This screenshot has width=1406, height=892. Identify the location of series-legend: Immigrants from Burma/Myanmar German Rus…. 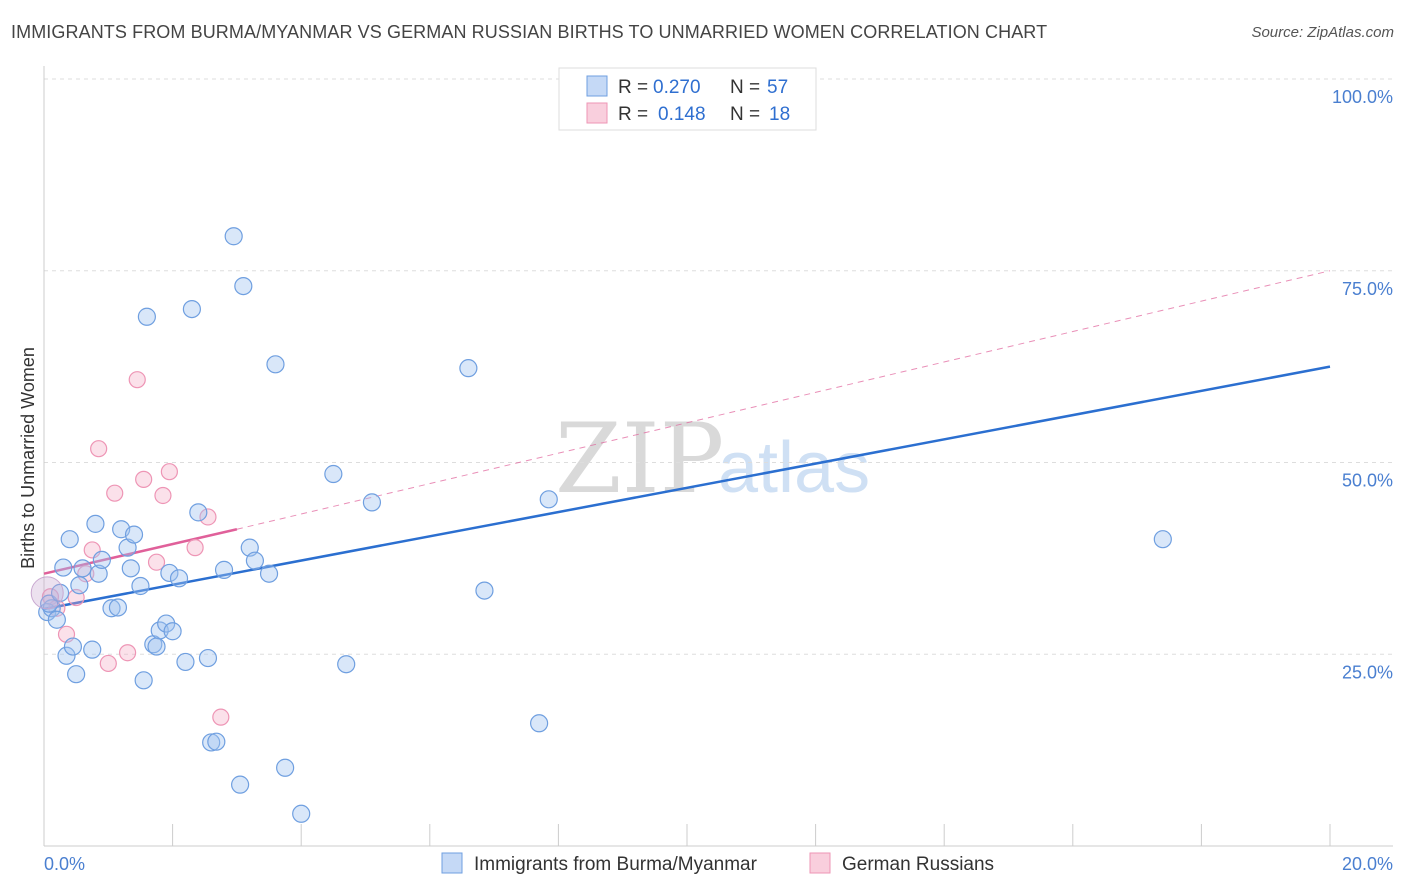
(717, 863).